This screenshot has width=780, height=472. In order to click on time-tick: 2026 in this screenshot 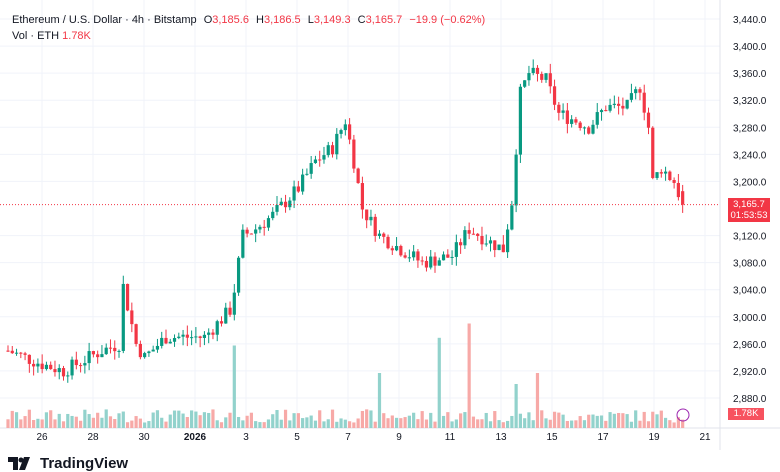, I will do `click(195, 437)`.